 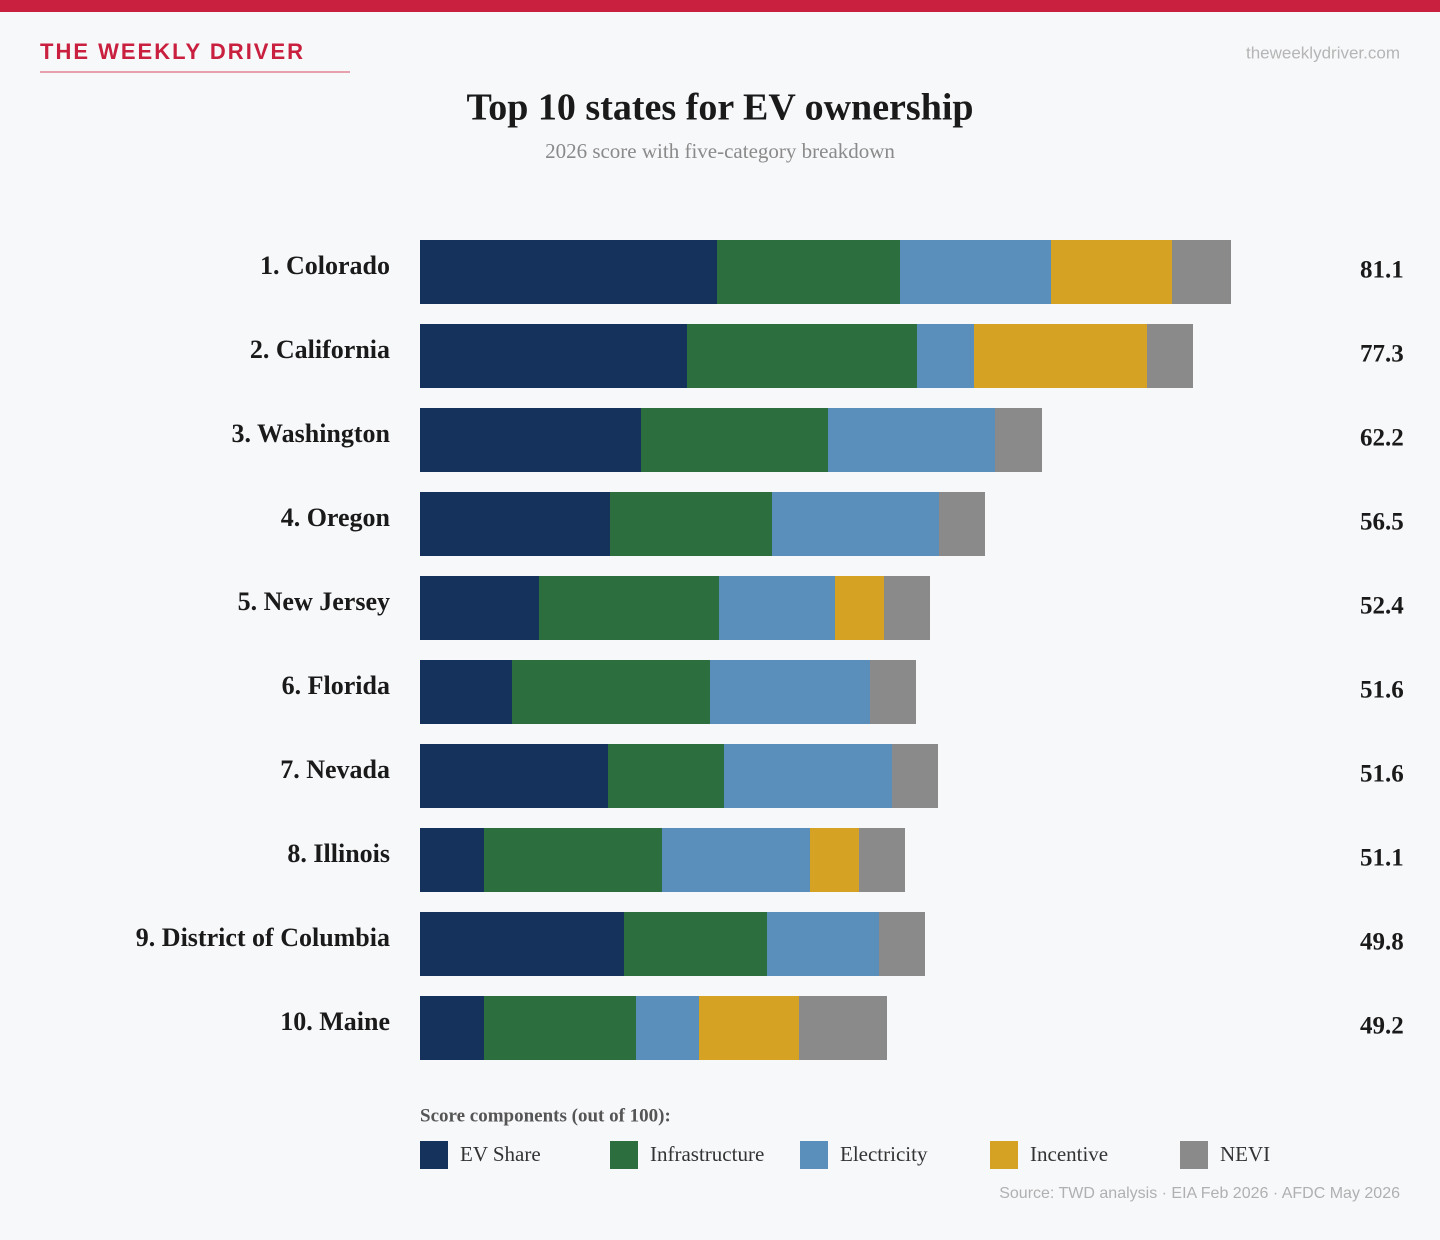 I want to click on total-label: 51.1, so click(x=1382, y=858).